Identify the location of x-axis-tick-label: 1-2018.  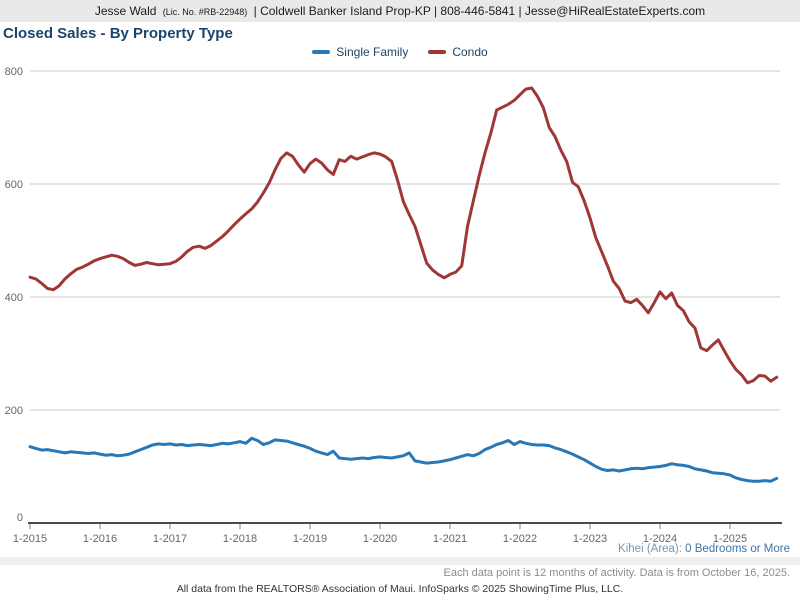
(240, 539).